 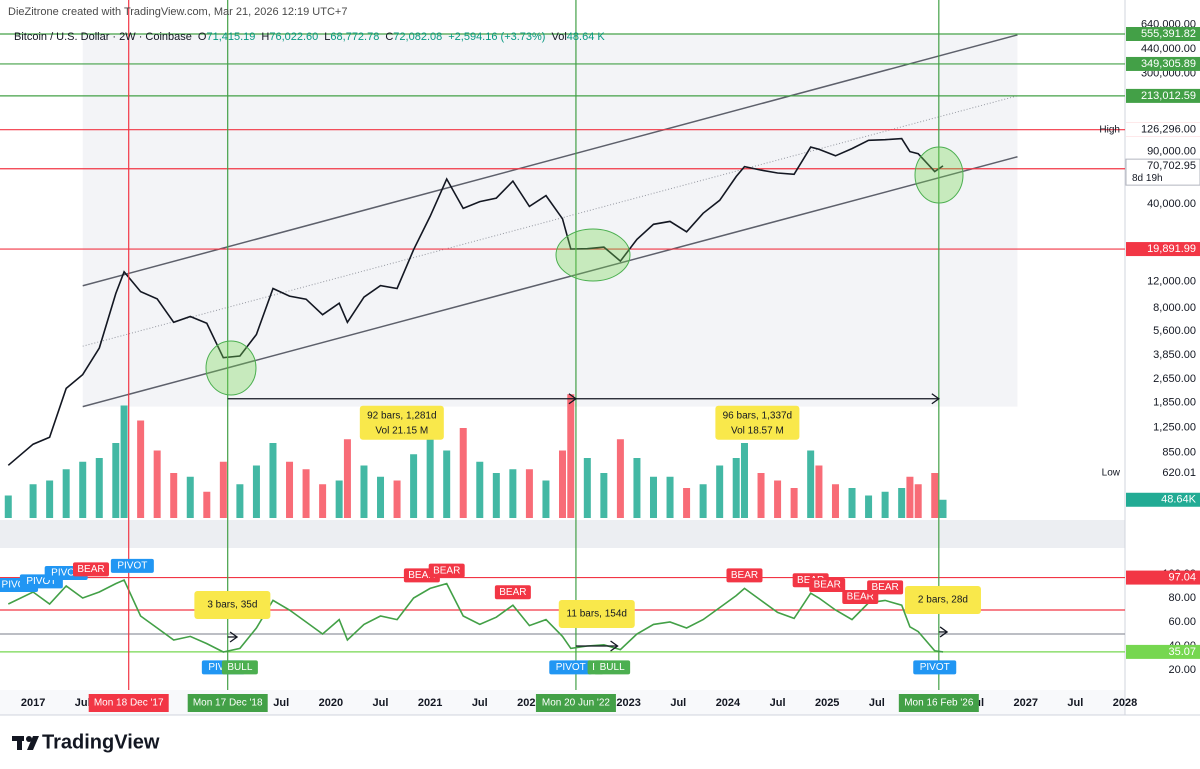 What do you see at coordinates (354, 37) in the screenshot?
I see `ohlc-value: 68,772.78` at bounding box center [354, 37].